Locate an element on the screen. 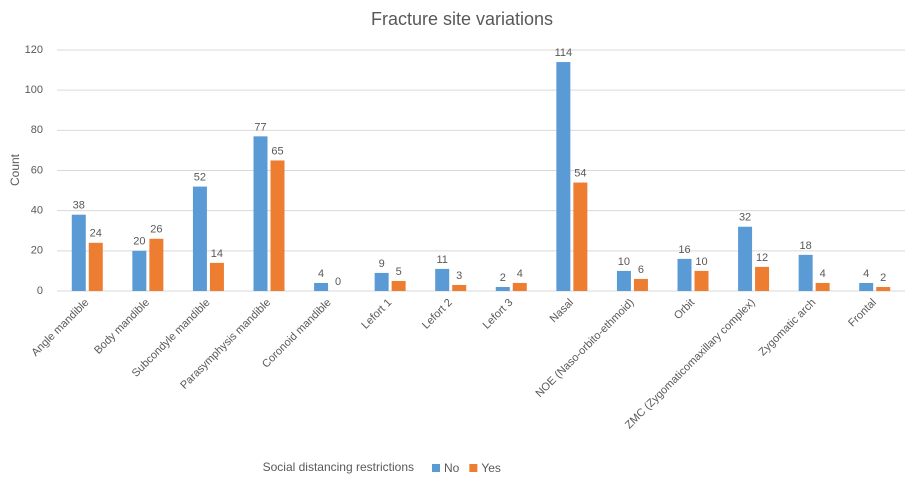 This screenshot has width=906, height=480. legend-title: Social distancing restrictions is located at coordinates (338, 467).